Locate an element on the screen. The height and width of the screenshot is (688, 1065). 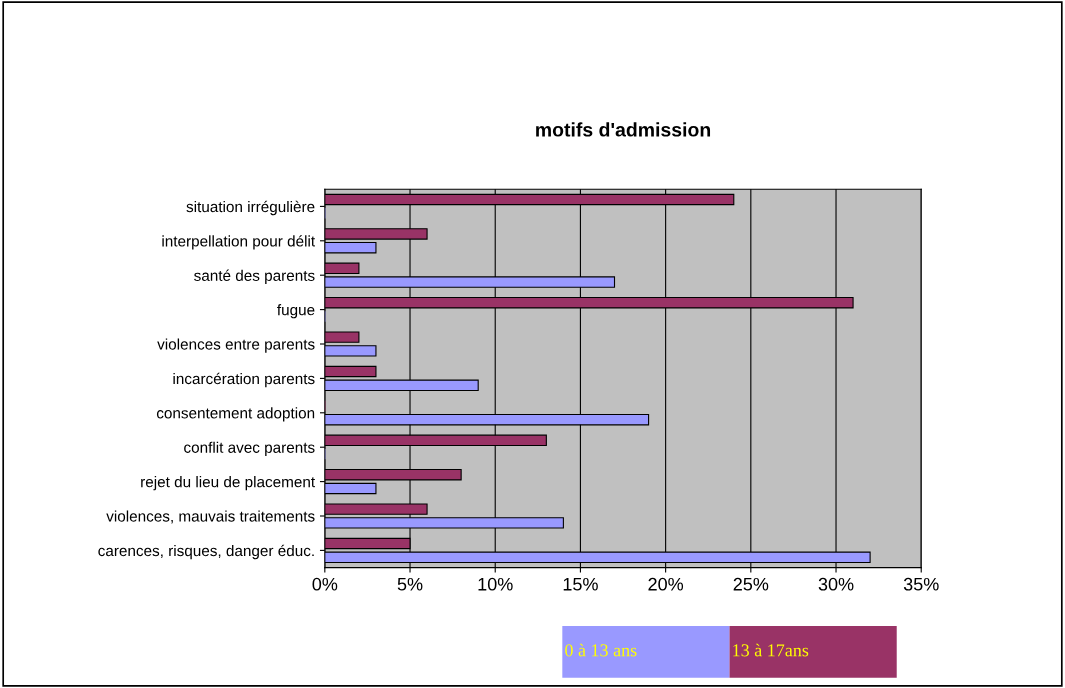
y-tick-label: situation irrégulière is located at coordinates (250, 208).